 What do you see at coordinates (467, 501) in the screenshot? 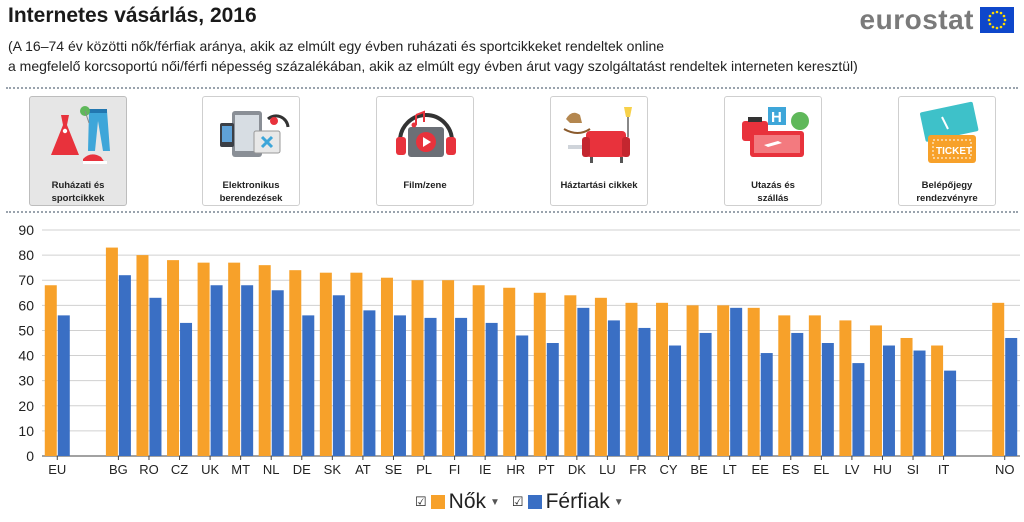
I see `legend-label-women: Nők` at bounding box center [467, 501].